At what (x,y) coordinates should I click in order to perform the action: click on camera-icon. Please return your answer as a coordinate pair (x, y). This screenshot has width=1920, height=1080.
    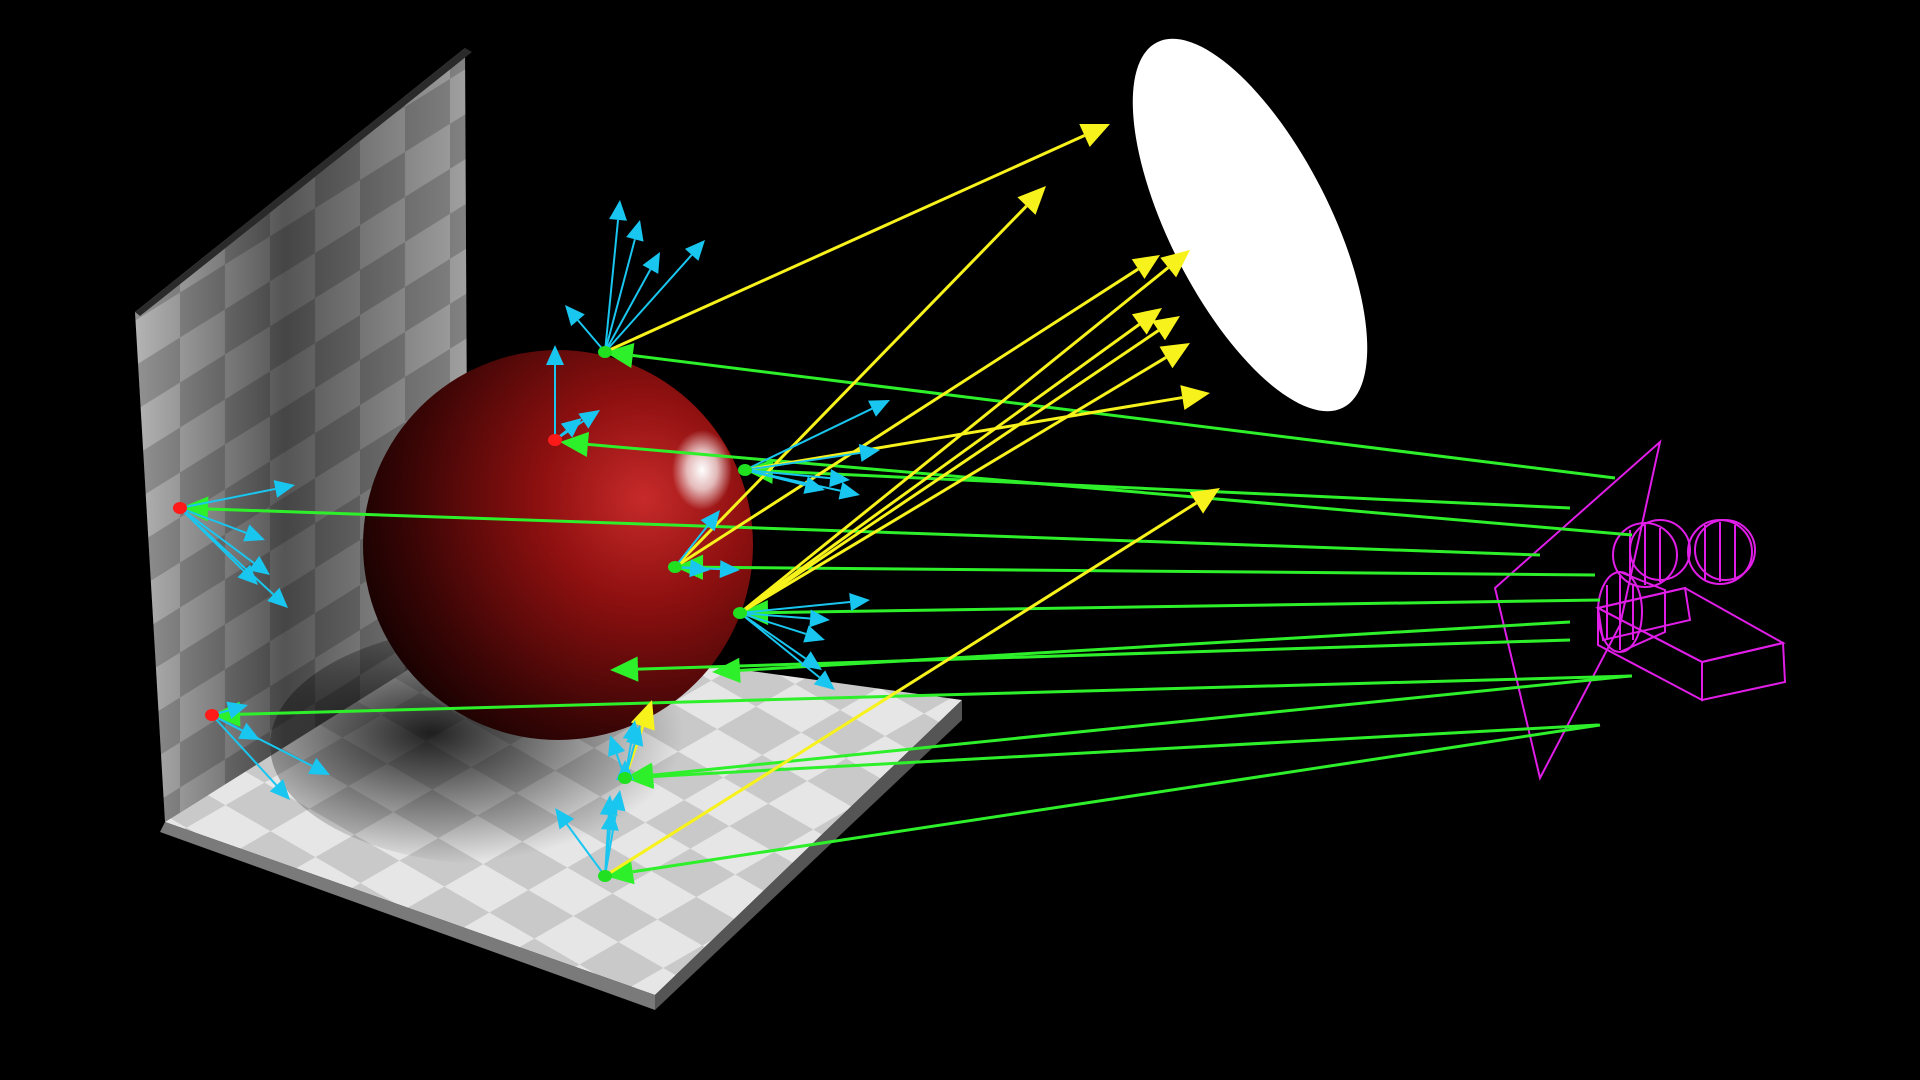
    Looking at the image, I should click on (1640, 610).